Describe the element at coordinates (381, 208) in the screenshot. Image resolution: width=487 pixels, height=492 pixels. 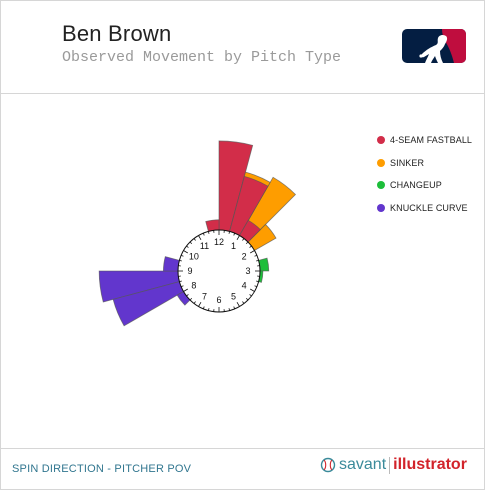
I see `legend-swatch-knuckle-curve` at that location.